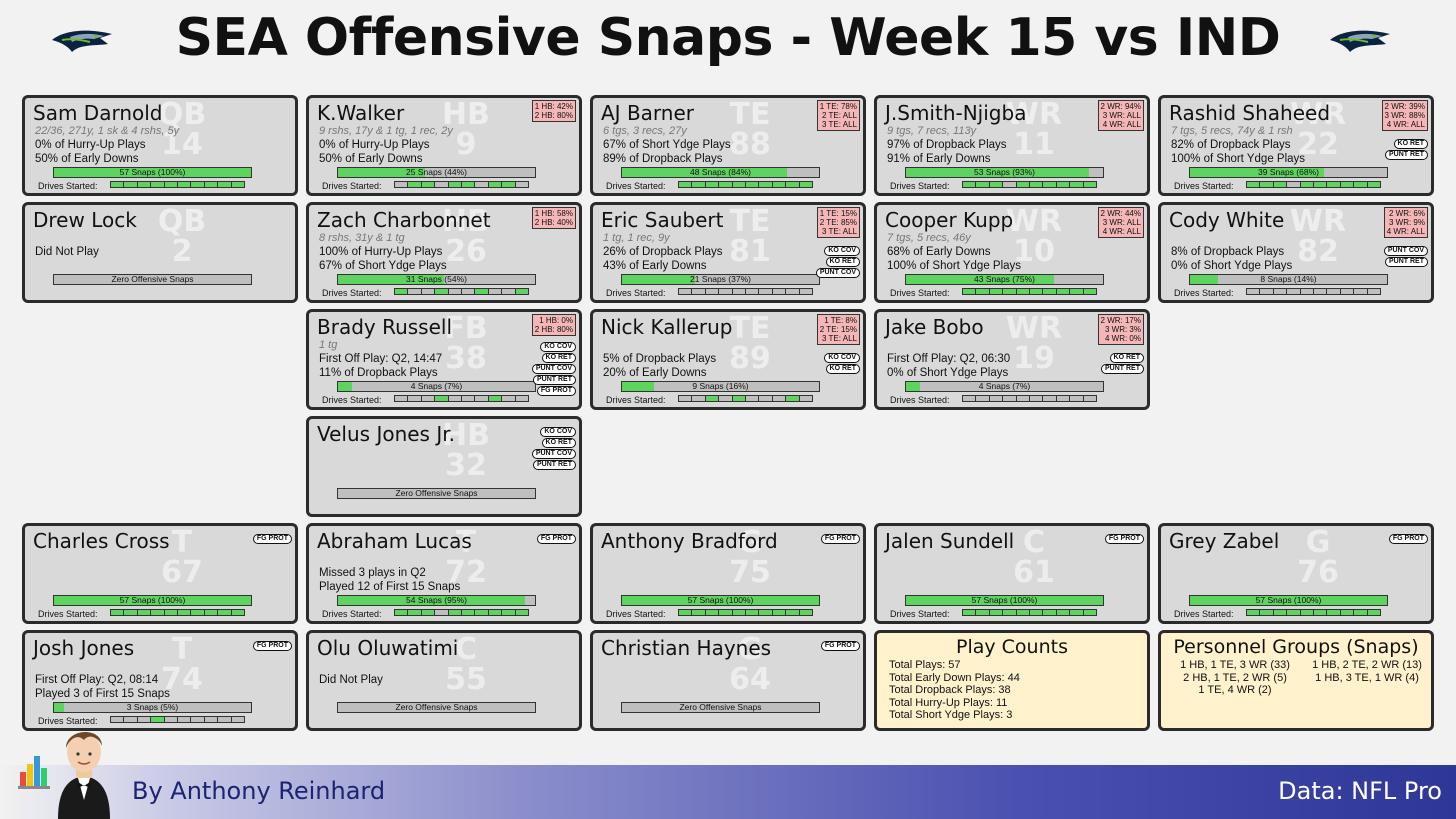 The image size is (1456, 819). Describe the element at coordinates (842, 358) in the screenshot. I see `special-teams-badge: KO COV` at that location.